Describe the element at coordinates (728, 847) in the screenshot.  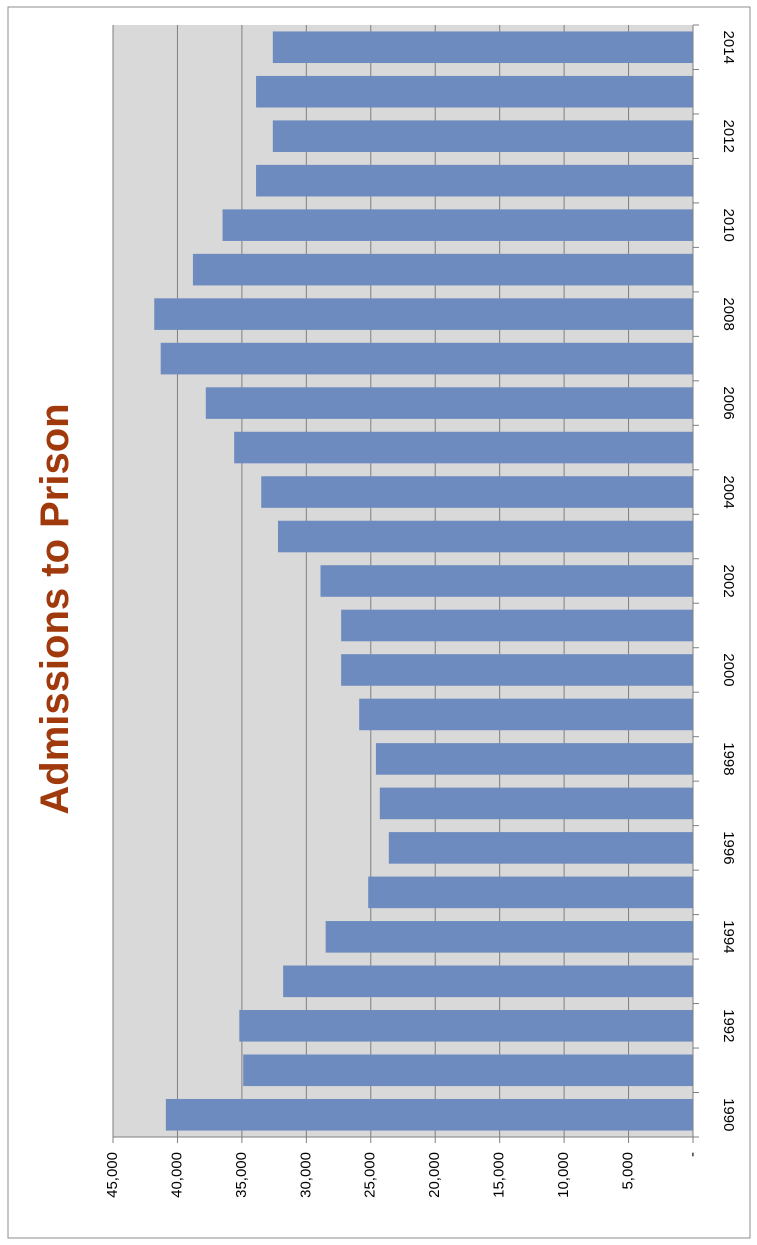
I see `category-tick-label: 1996` at that location.